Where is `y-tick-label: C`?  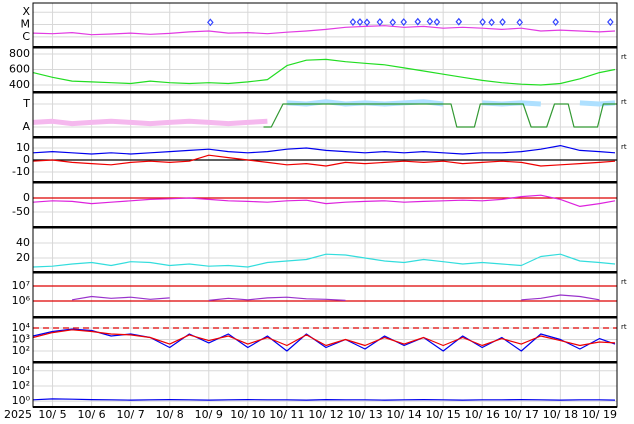 y-tick-label: C is located at coordinates (26, 36).